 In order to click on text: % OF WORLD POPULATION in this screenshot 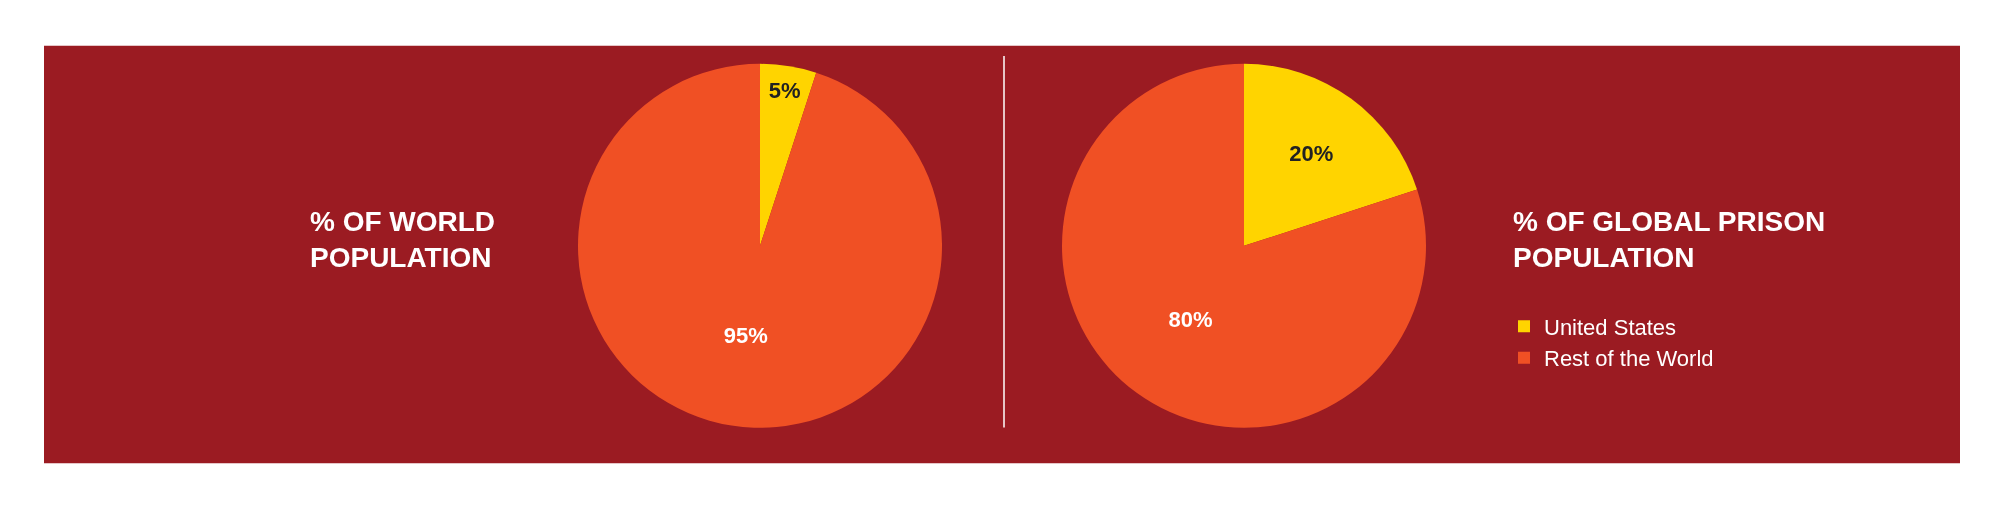, I will do `click(403, 240)`.